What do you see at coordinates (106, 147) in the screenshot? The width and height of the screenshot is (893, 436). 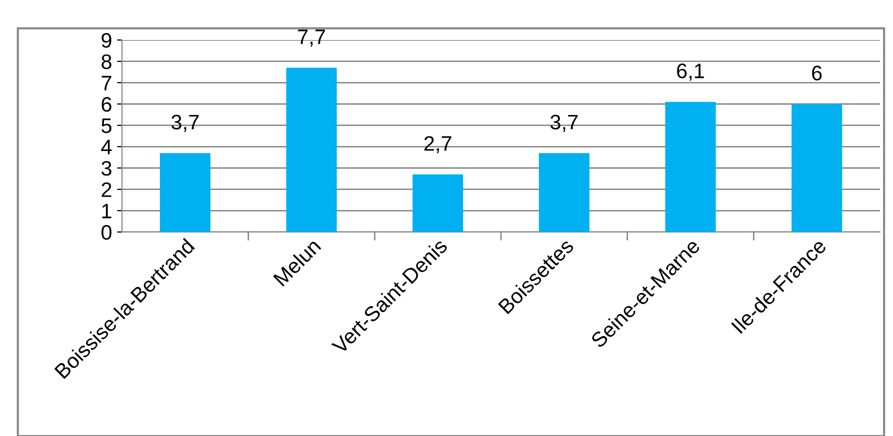 I see `y-tick-label: 4` at bounding box center [106, 147].